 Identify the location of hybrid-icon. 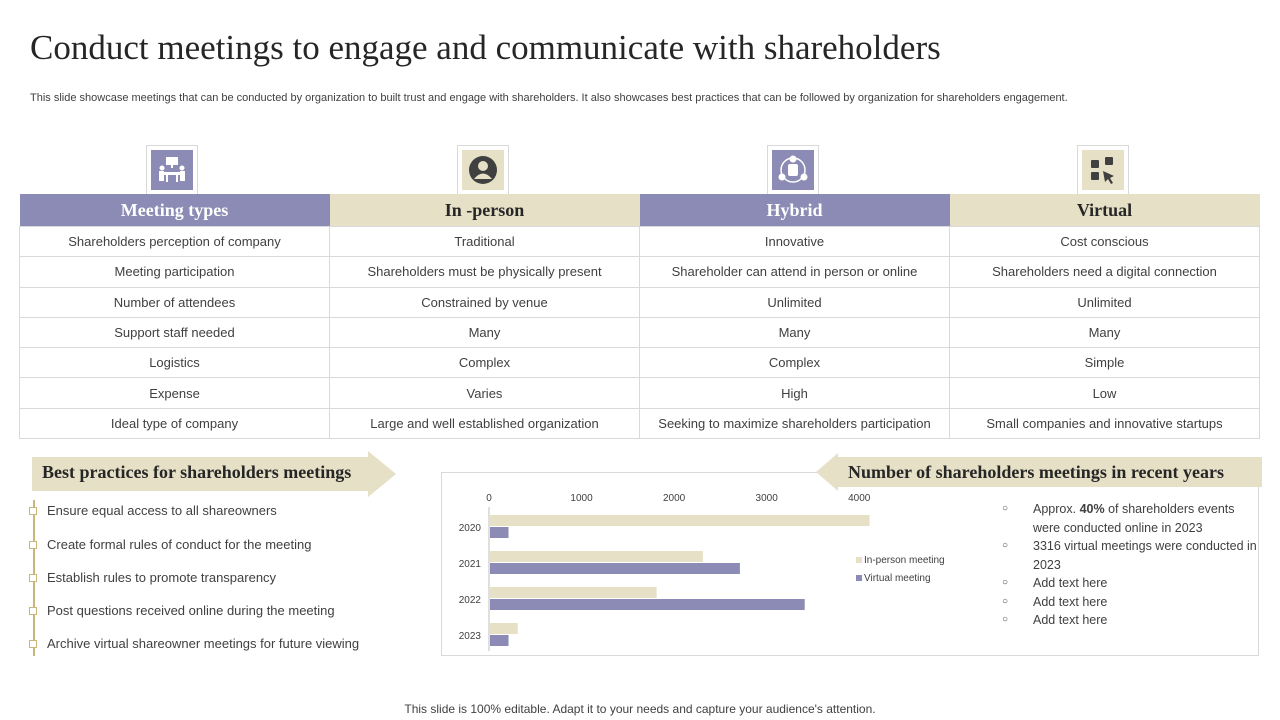
(793, 169).